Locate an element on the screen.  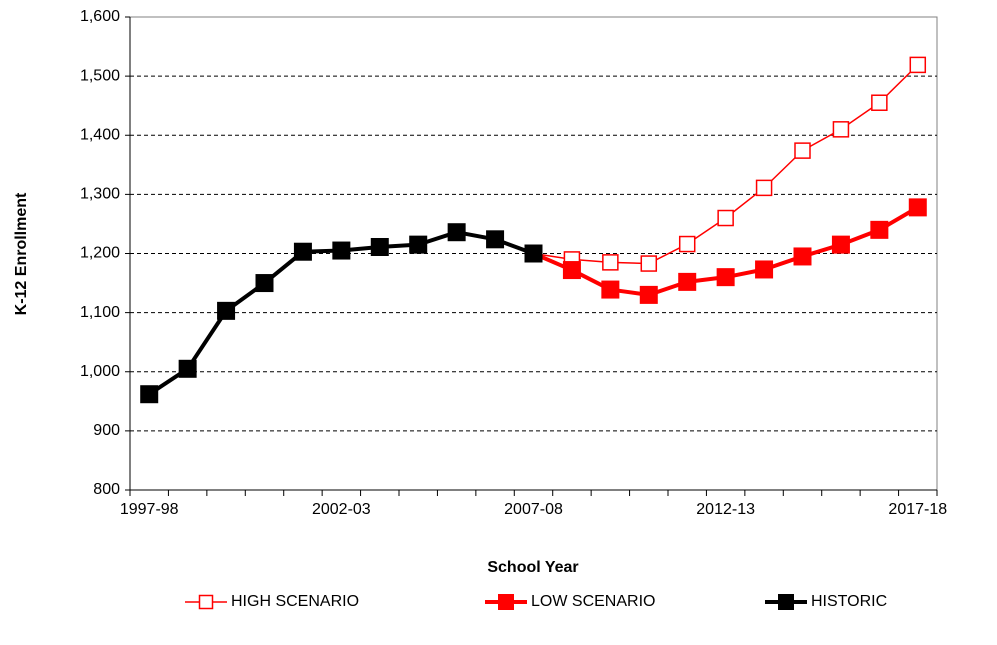
y-tick-label: 900 is located at coordinates (106, 430).